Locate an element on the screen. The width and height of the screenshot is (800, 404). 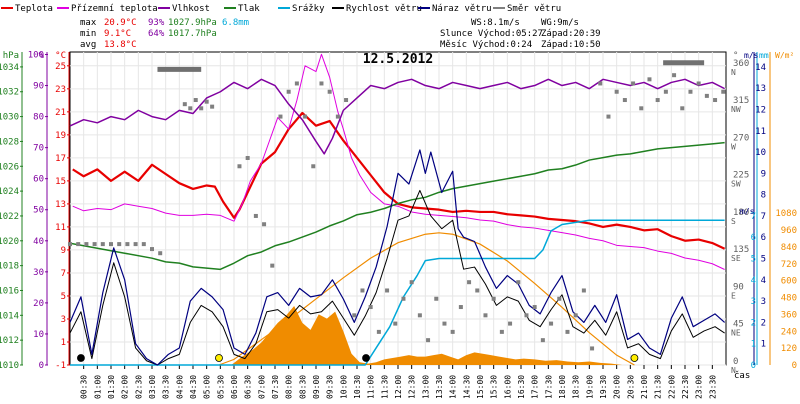
stats-min-label: min is located at coordinates (88, 34).